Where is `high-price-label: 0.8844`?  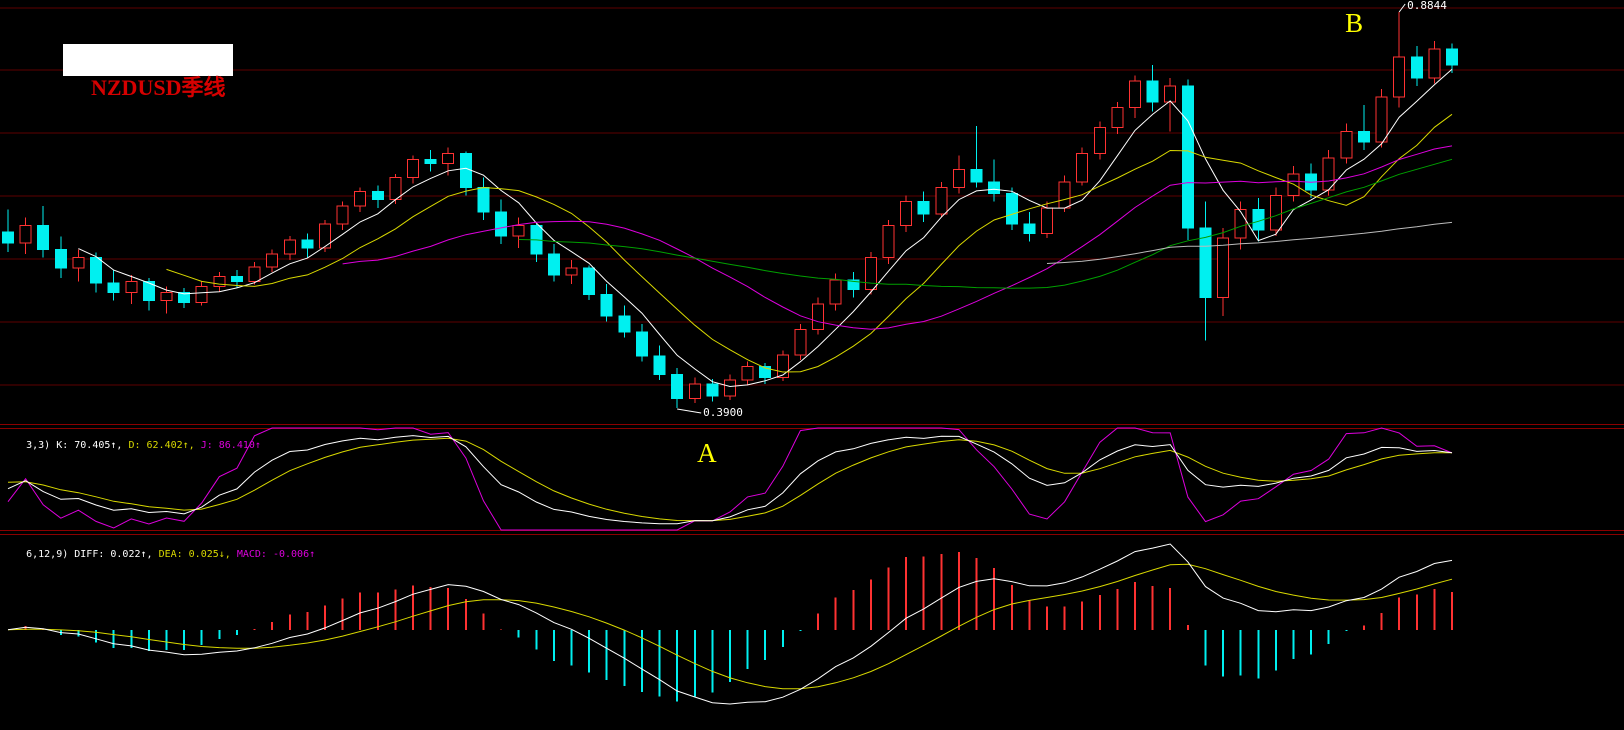 high-price-label: 0.8844 is located at coordinates (1427, 6).